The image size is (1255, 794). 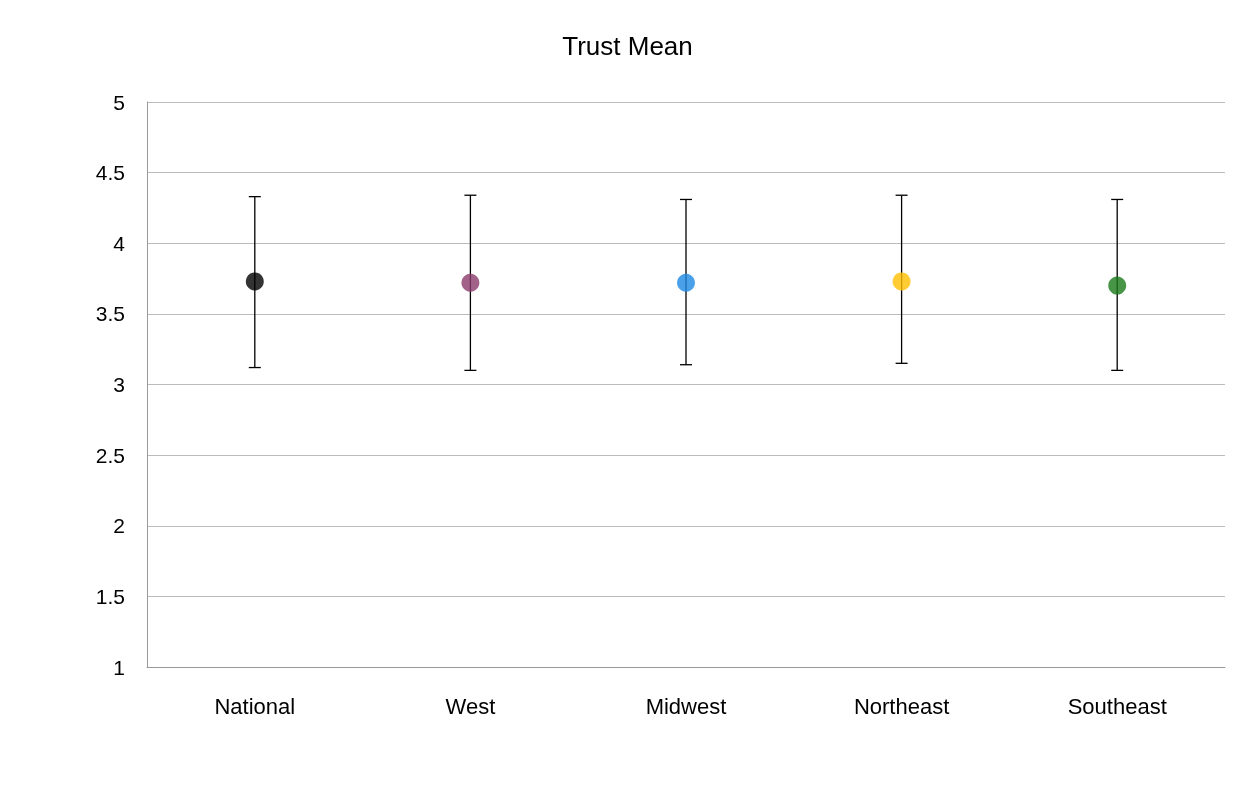 What do you see at coordinates (110, 596) in the screenshot?
I see `y-tick-label: 1.5` at bounding box center [110, 596].